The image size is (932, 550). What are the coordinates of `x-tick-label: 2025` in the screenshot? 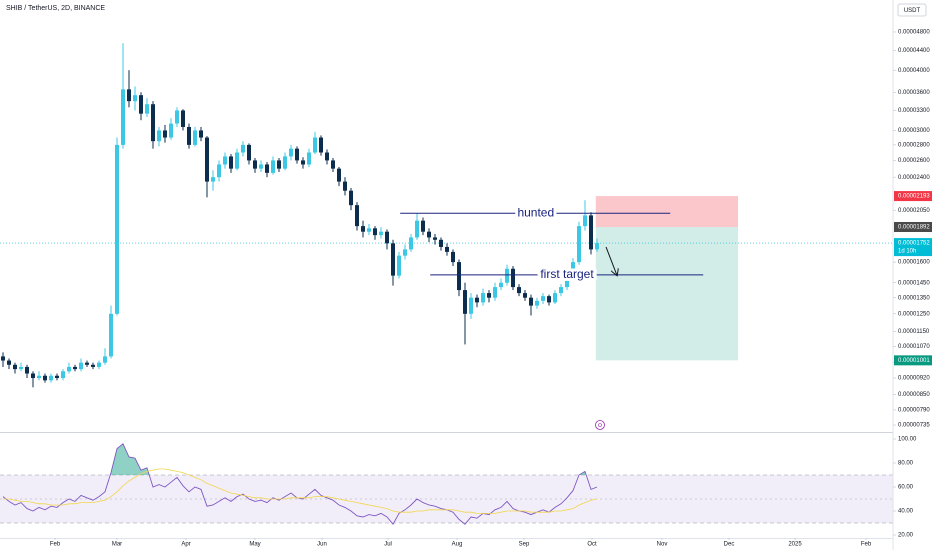 It's located at (795, 545).